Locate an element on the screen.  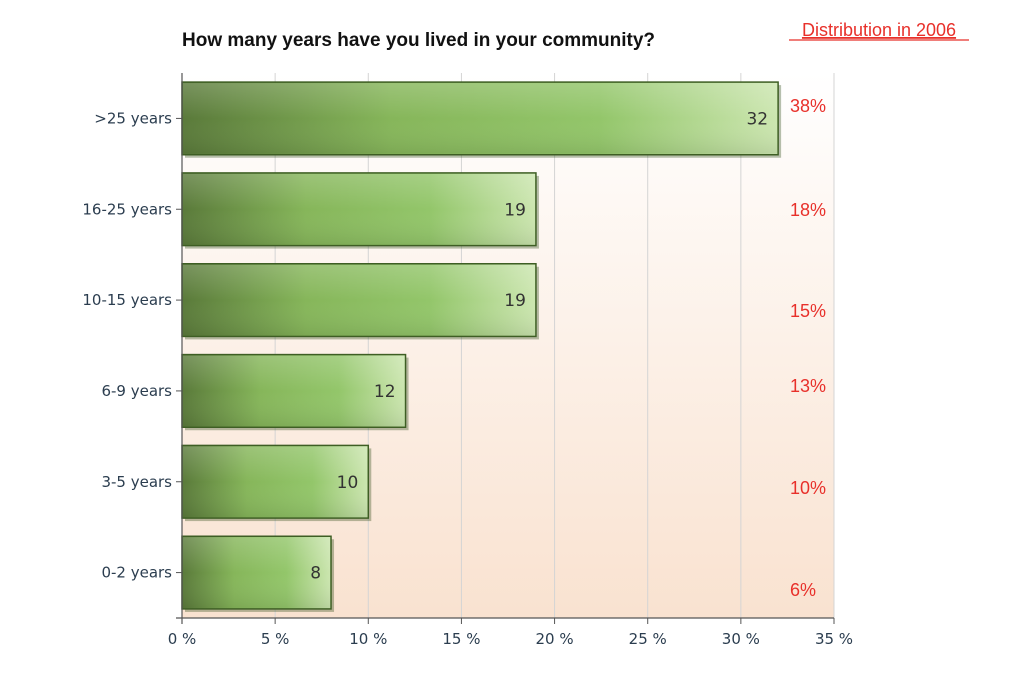
category-label: 0-2 years is located at coordinates (136, 573).